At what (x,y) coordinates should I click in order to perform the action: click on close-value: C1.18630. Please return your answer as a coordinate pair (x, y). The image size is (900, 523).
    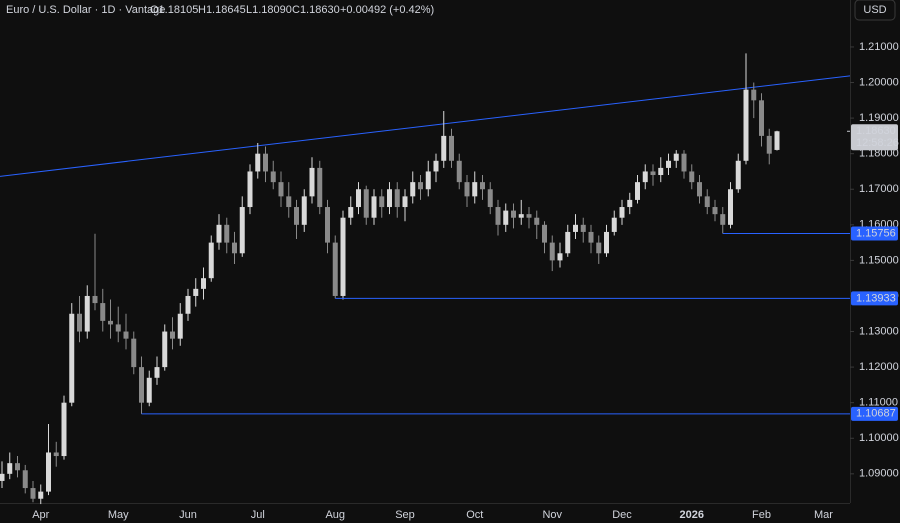
    Looking at the image, I should click on (316, 10).